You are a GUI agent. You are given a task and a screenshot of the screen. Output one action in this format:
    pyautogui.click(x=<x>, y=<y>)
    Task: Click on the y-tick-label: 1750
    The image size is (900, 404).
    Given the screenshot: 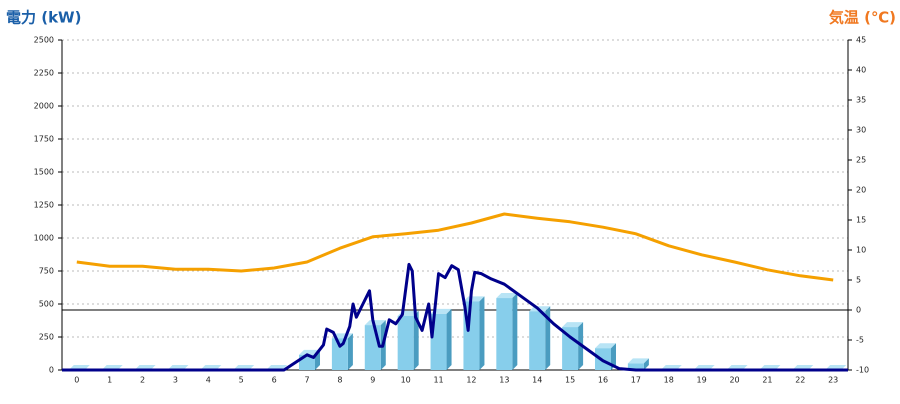 What is the action you would take?
    pyautogui.click(x=44, y=139)
    